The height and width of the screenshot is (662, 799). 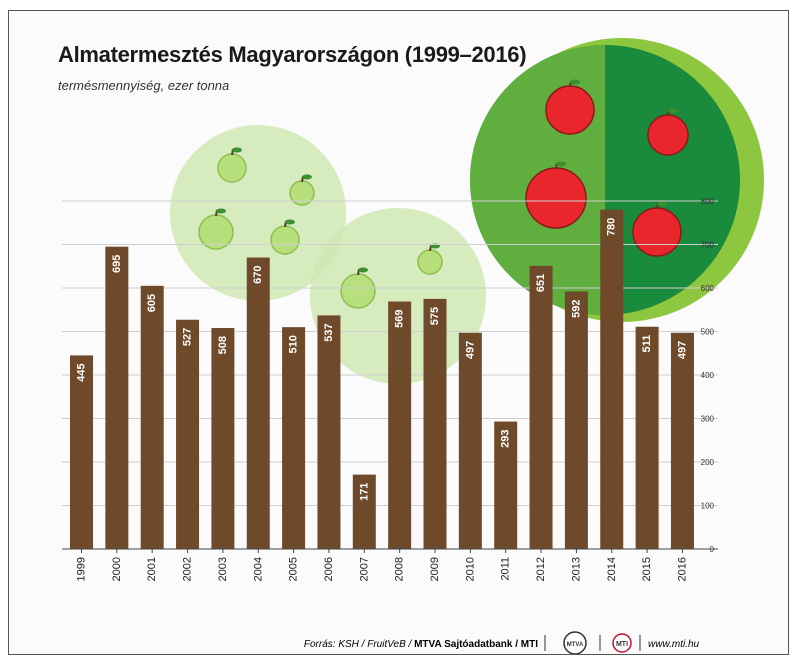 I want to click on value-label: 780, so click(x=612, y=227).